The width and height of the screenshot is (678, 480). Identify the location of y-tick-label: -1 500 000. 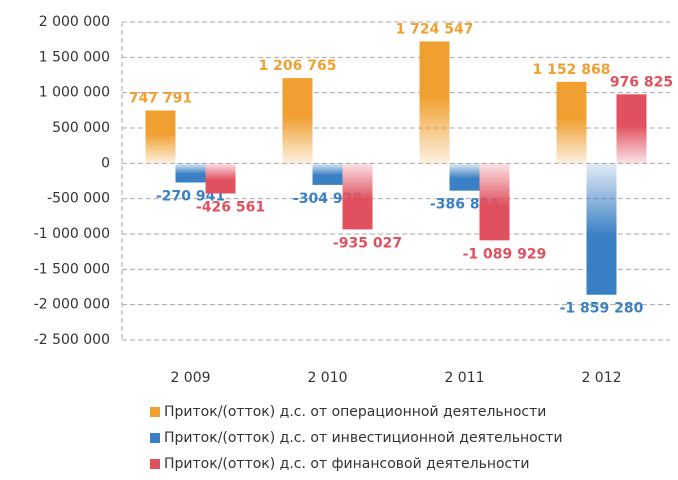
(72, 269).